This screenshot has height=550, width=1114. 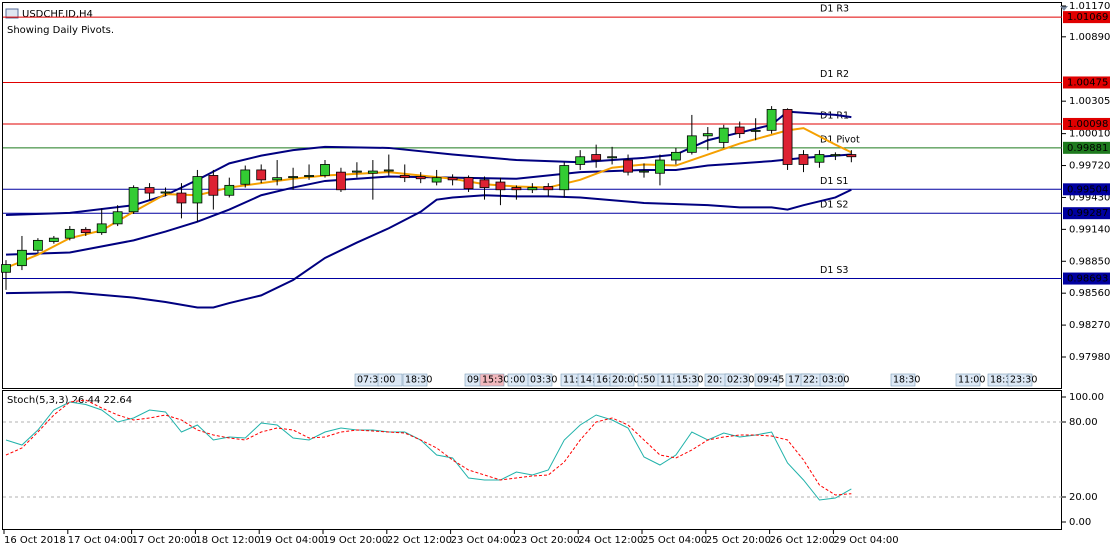 What do you see at coordinates (587, 380) in the screenshot?
I see `time-marker: 14:` at bounding box center [587, 380].